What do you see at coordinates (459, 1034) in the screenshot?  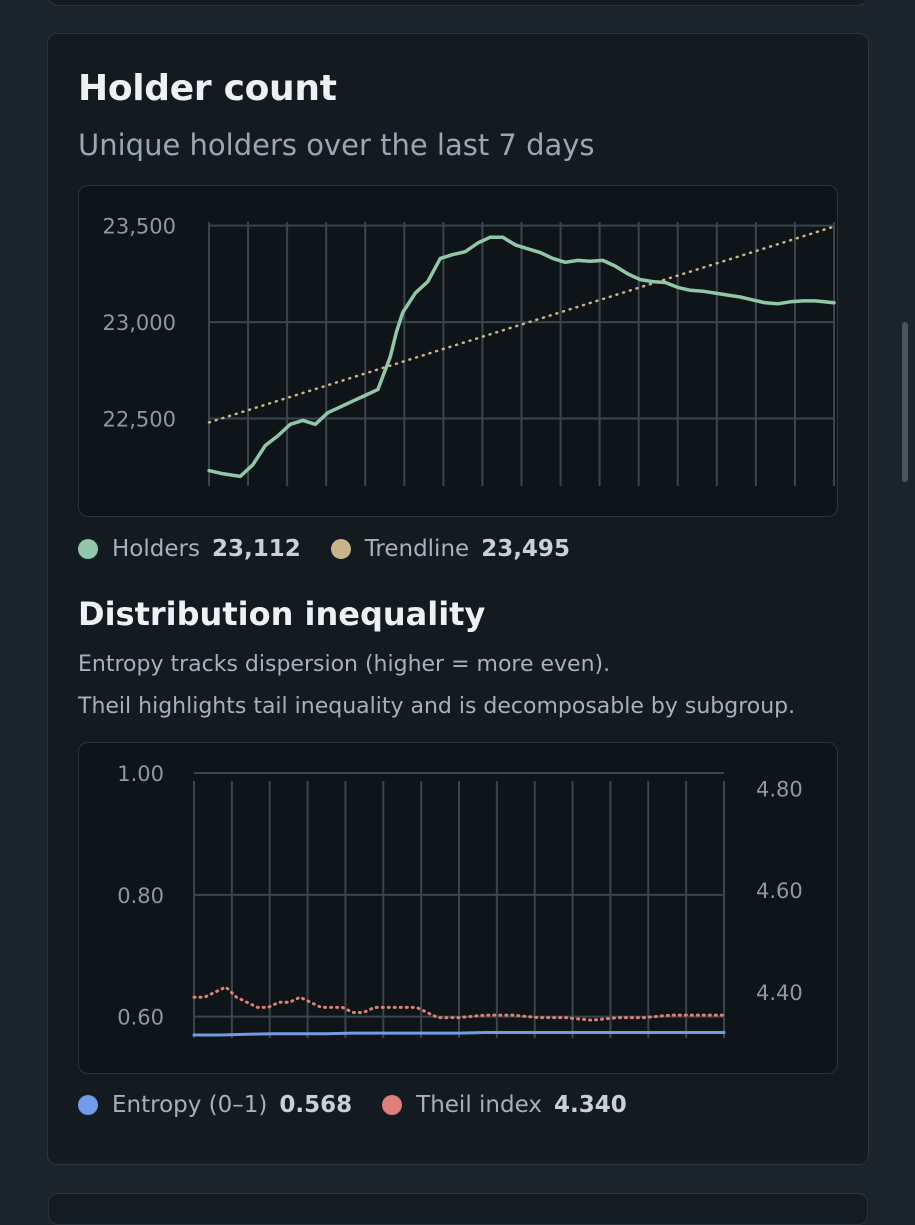 I see `entropy-0-1--series-line` at bounding box center [459, 1034].